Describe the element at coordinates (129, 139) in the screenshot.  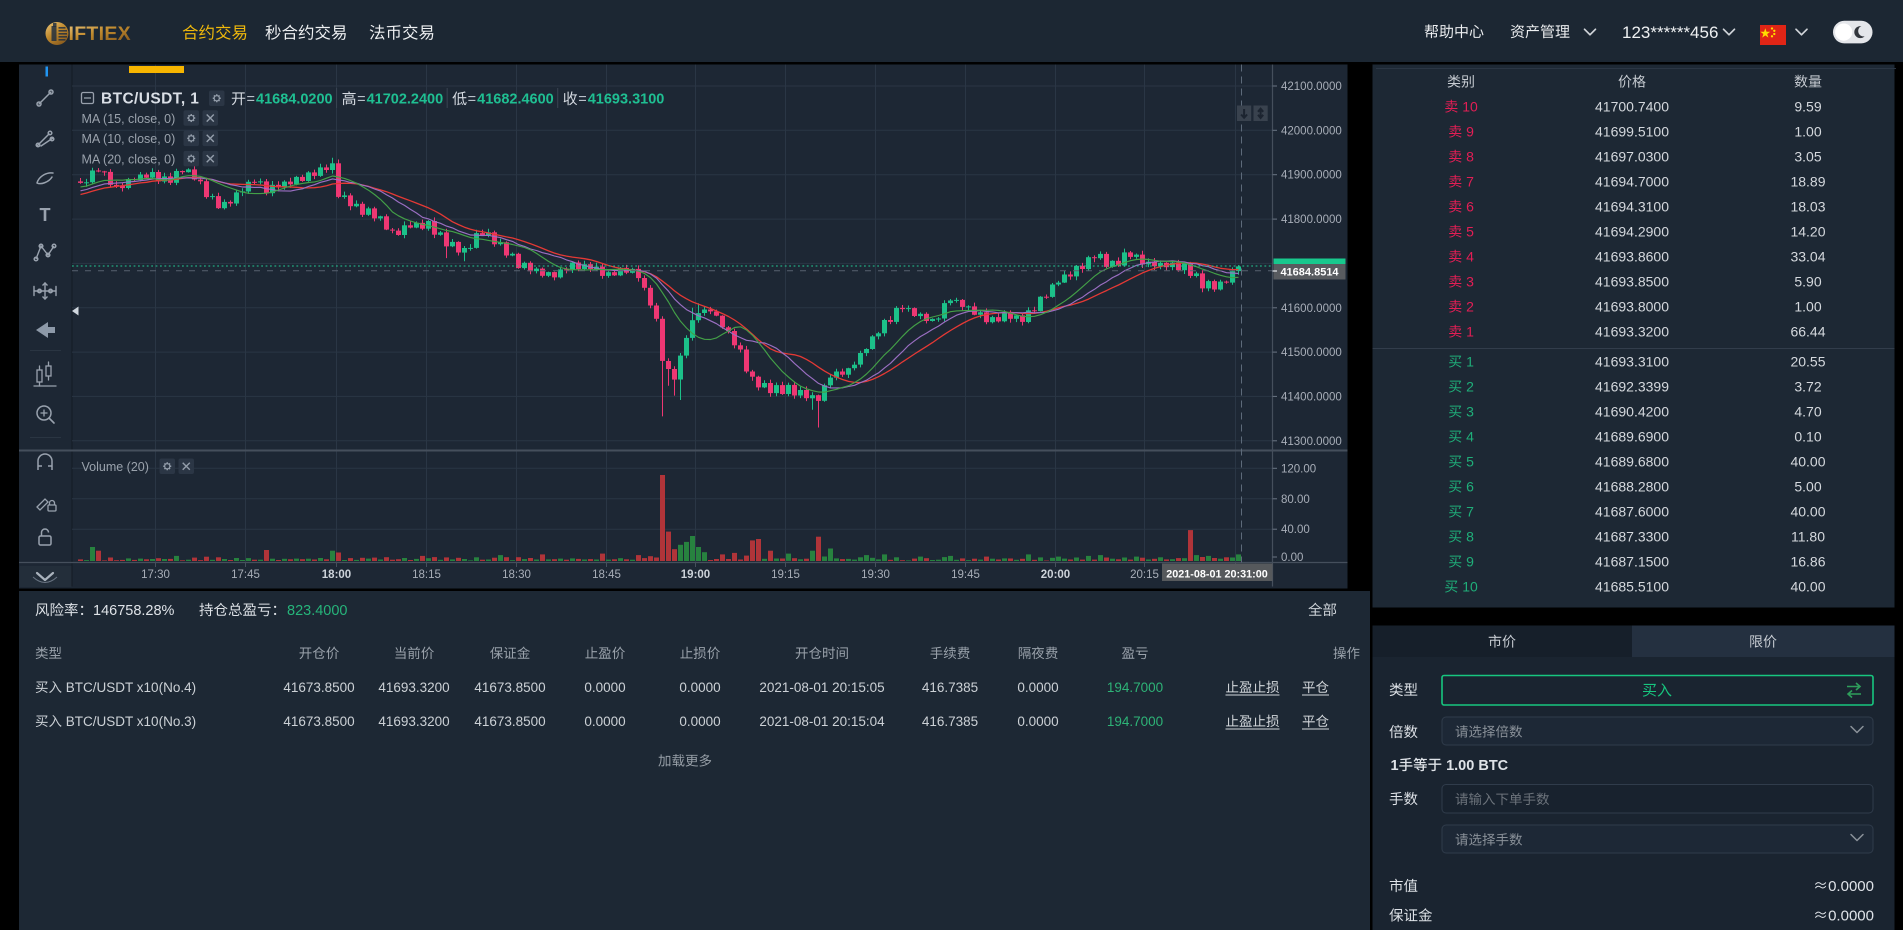
I see `svg-text: MA (10, close, 0)` at that location.